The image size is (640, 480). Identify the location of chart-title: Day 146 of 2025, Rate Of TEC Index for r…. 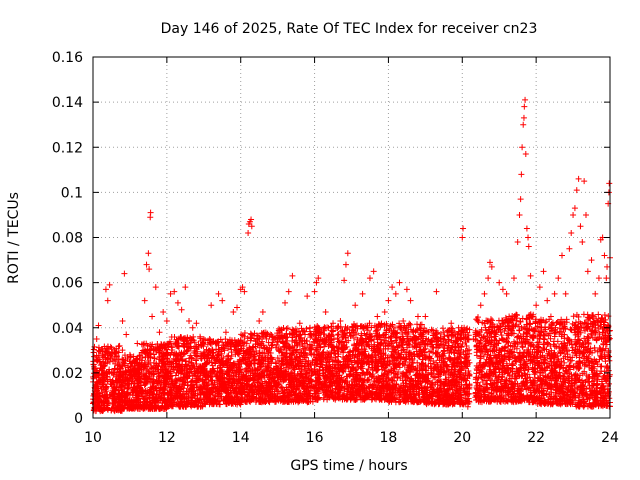
(349, 29).